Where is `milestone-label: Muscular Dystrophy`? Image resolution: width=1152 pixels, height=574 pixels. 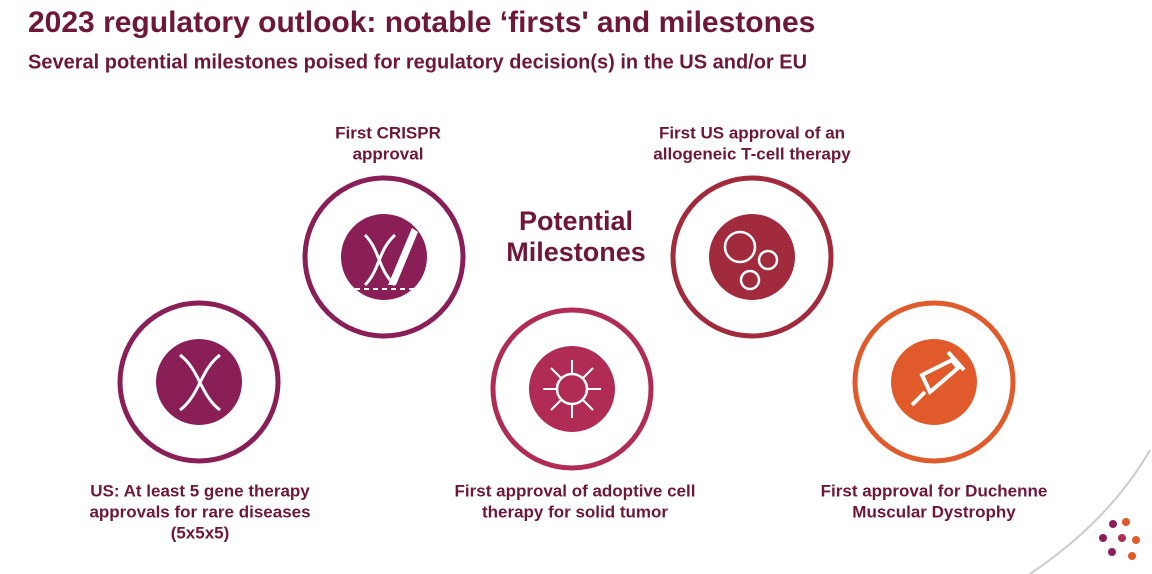 milestone-label: Muscular Dystrophy is located at coordinates (934, 511).